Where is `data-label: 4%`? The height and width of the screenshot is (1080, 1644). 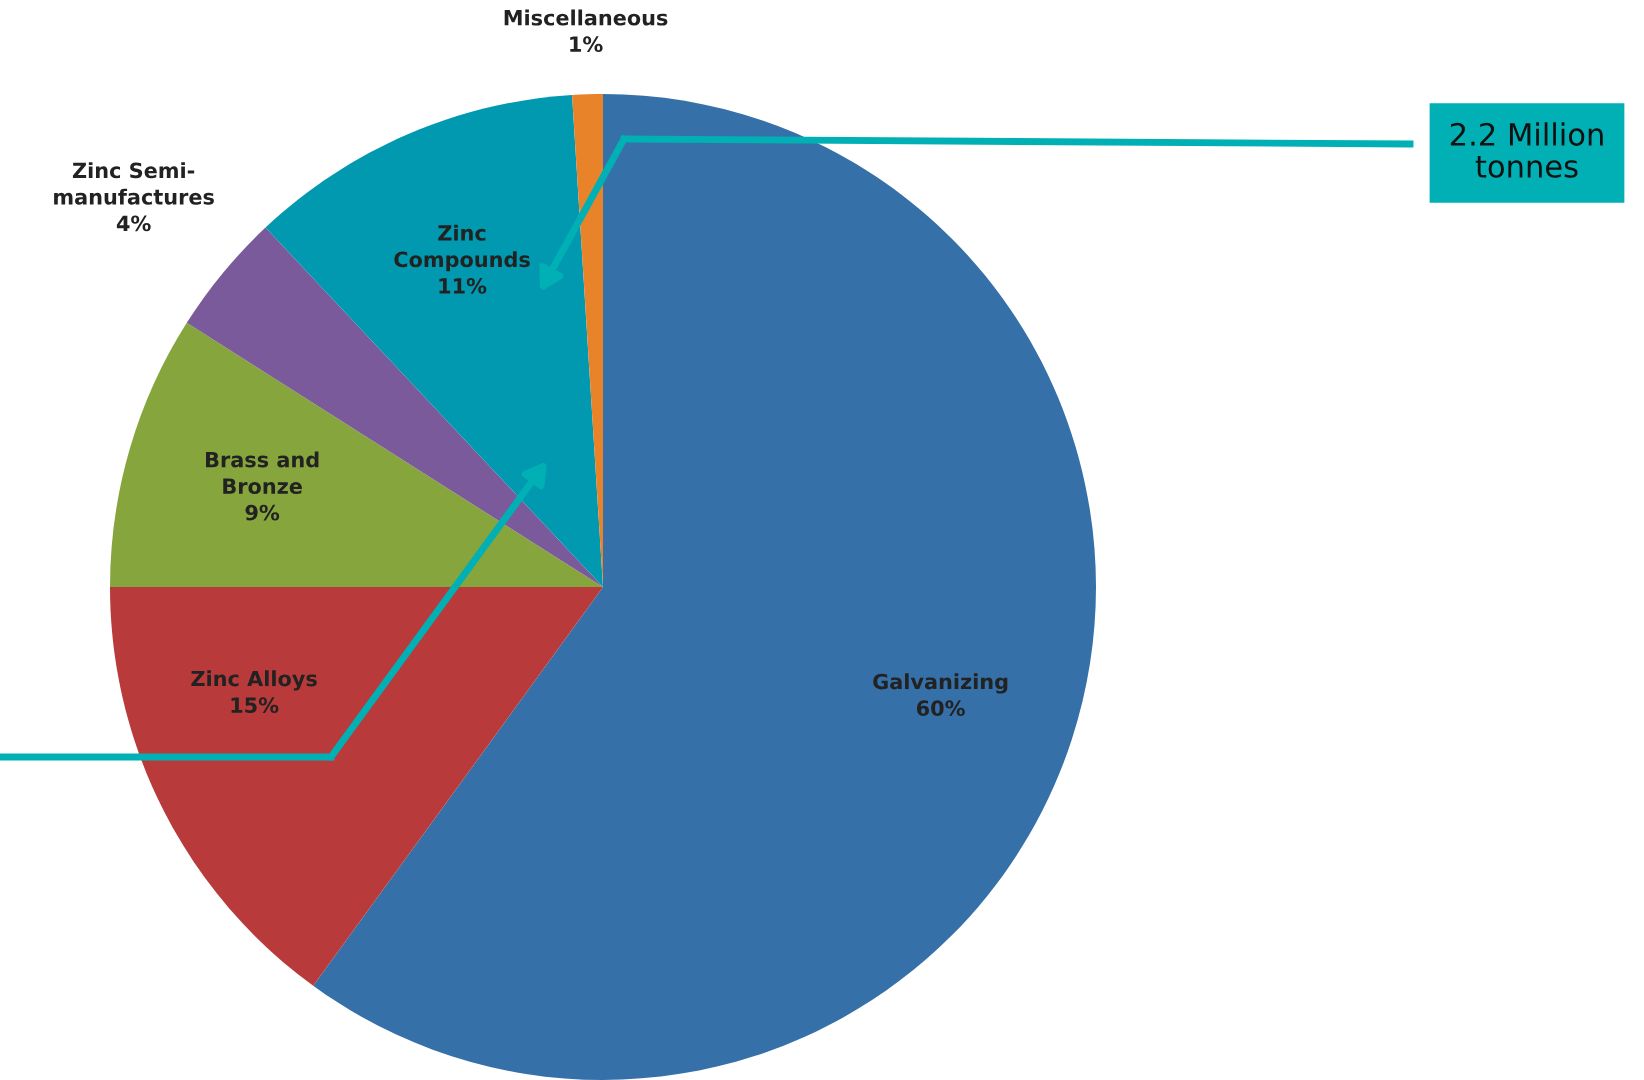 data-label: 4% is located at coordinates (133, 223).